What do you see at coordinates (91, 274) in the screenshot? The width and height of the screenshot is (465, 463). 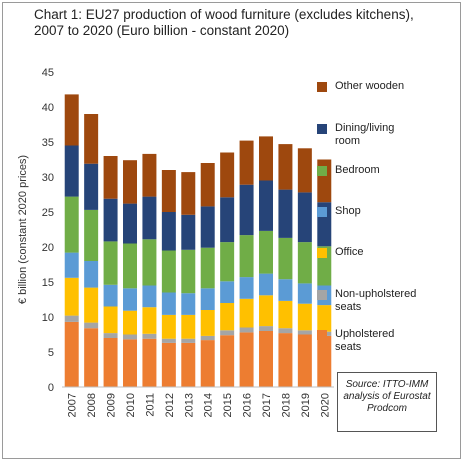 I see `bar-segment-shop-2008` at bounding box center [91, 274].